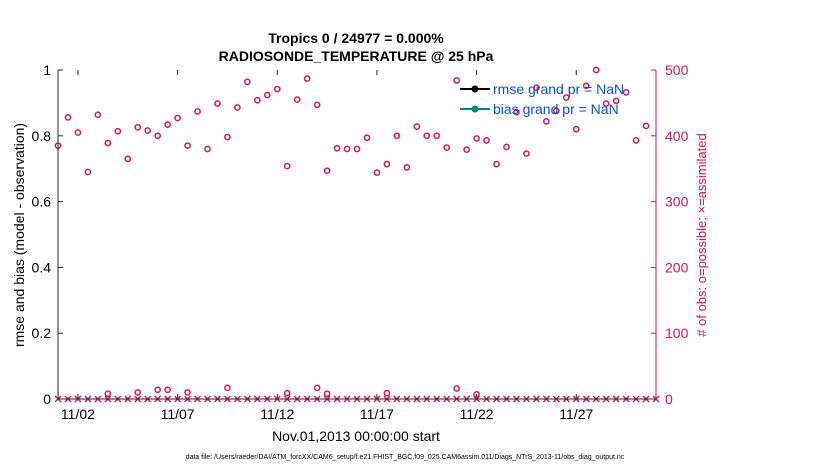 The height and width of the screenshot is (470, 830). I want to click on y-right-tick-label: 300, so click(677, 202).